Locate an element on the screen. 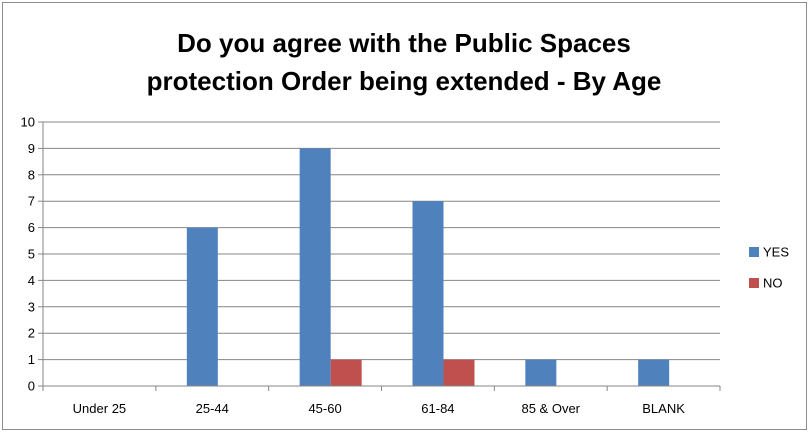  legend-swatch-no is located at coordinates (754, 283).